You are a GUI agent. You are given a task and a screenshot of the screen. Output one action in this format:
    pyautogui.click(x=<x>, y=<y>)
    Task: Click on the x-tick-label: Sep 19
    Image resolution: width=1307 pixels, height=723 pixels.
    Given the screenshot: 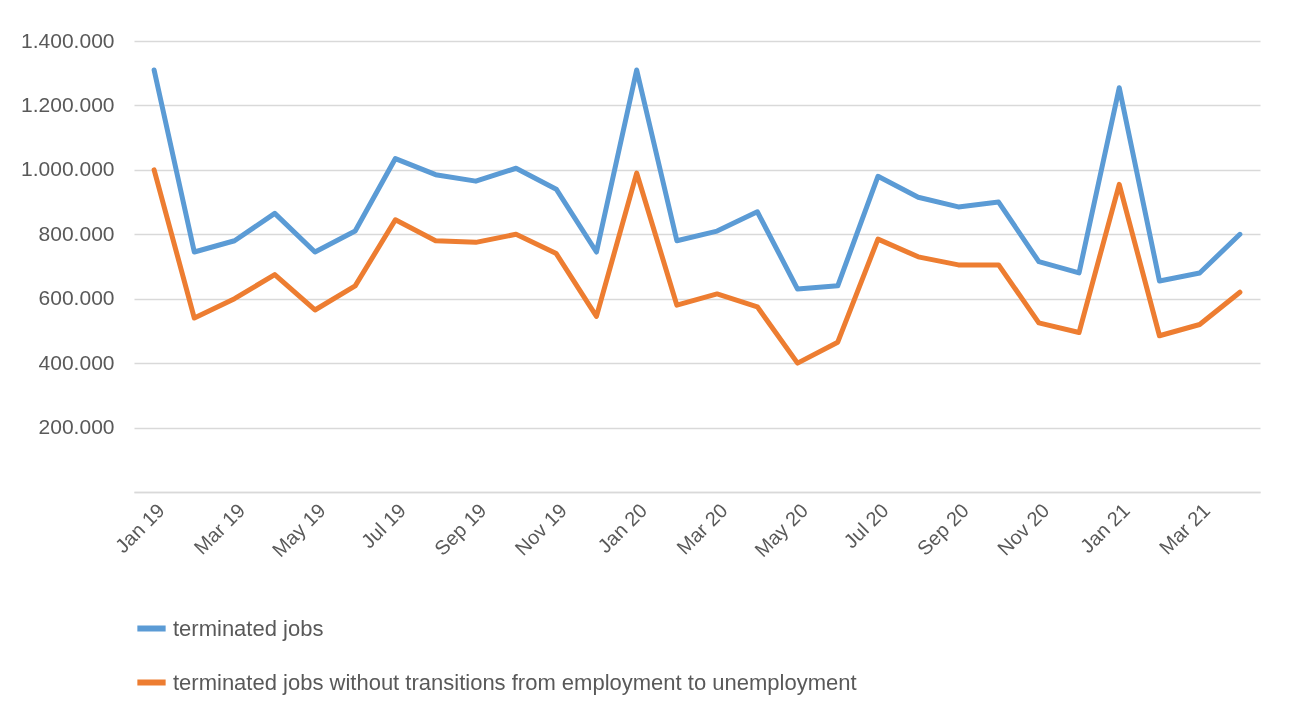 What is the action you would take?
    pyautogui.click(x=460, y=529)
    